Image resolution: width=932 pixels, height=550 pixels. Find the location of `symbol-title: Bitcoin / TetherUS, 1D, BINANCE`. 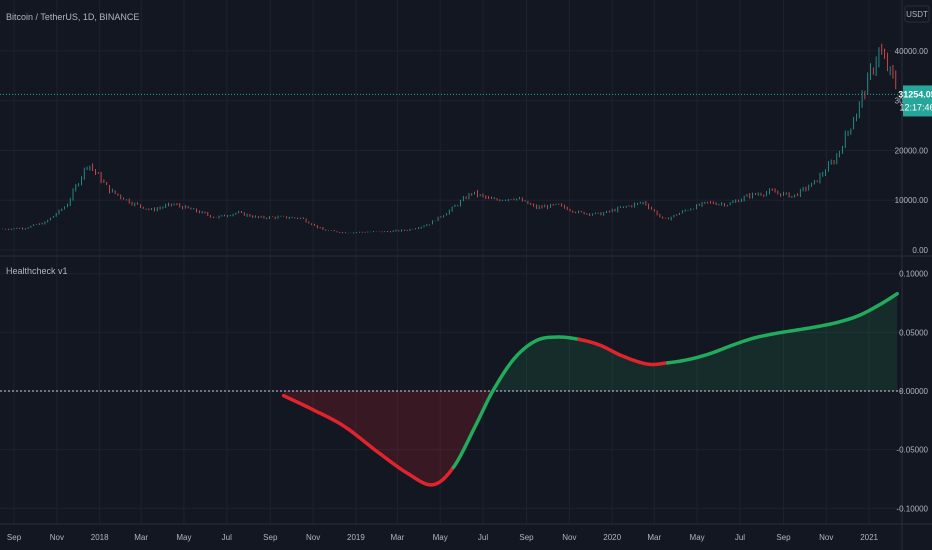

symbol-title: Bitcoin / TetherUS, 1D, BINANCE is located at coordinates (72, 17).